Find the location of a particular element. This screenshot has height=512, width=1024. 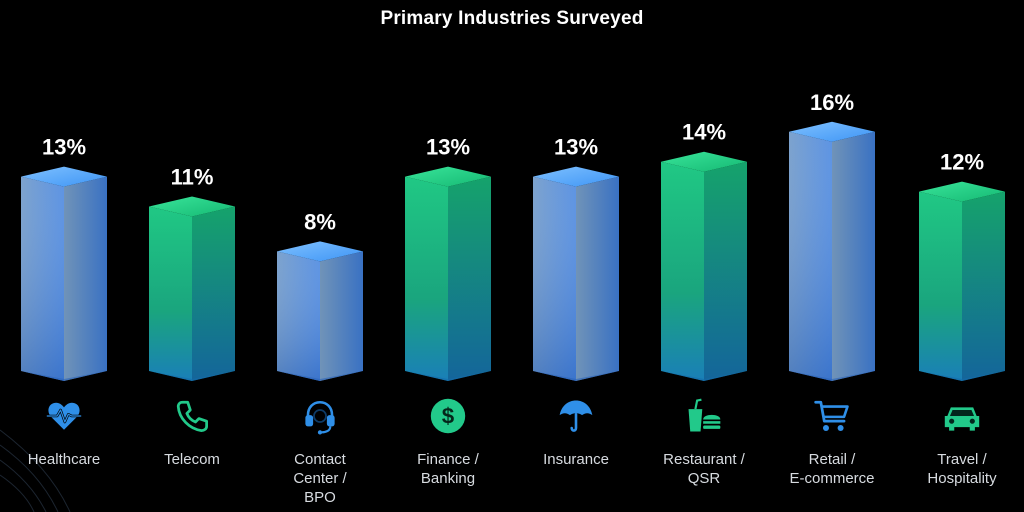

bar-8: 12% is located at coordinates (962, 265).